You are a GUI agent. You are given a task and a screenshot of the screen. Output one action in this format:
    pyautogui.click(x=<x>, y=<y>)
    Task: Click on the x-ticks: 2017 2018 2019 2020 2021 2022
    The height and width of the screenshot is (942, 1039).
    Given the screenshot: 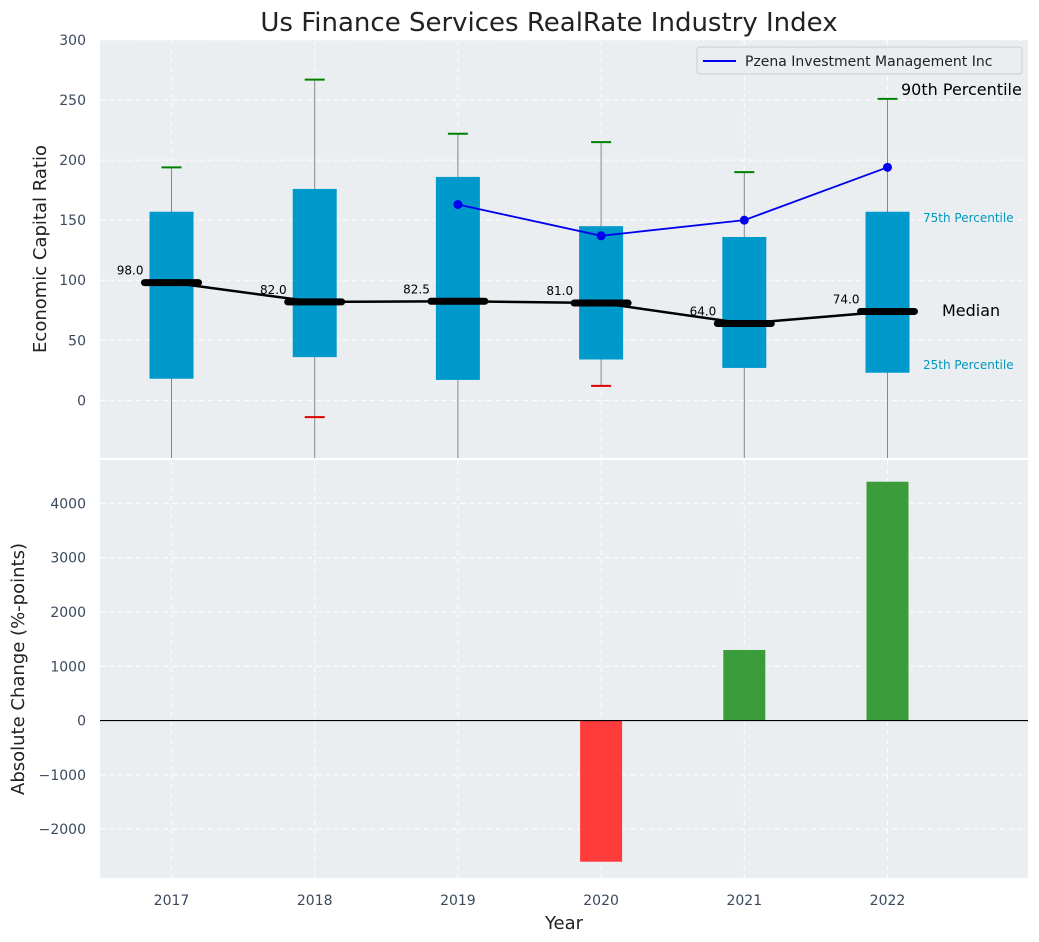 What is the action you would take?
    pyautogui.click(x=530, y=901)
    